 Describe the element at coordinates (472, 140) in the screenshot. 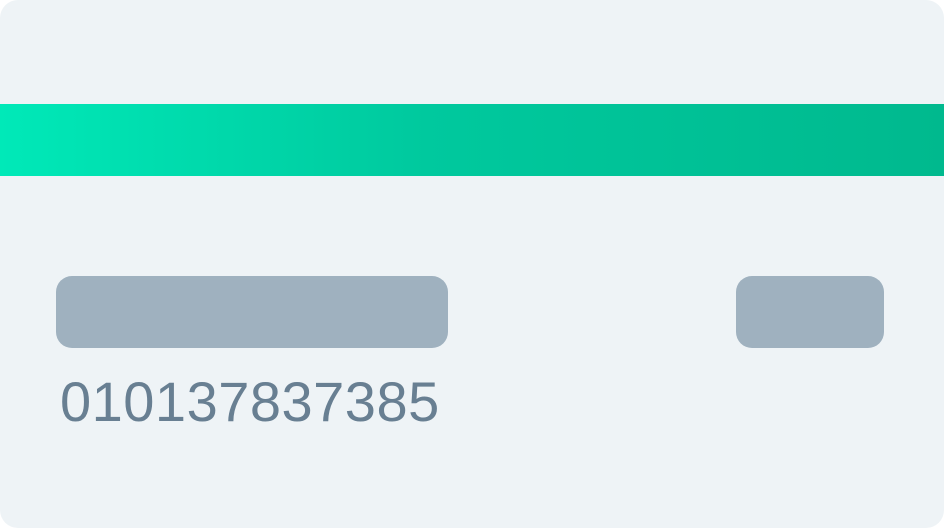

I see `magnetic-stripe` at that location.